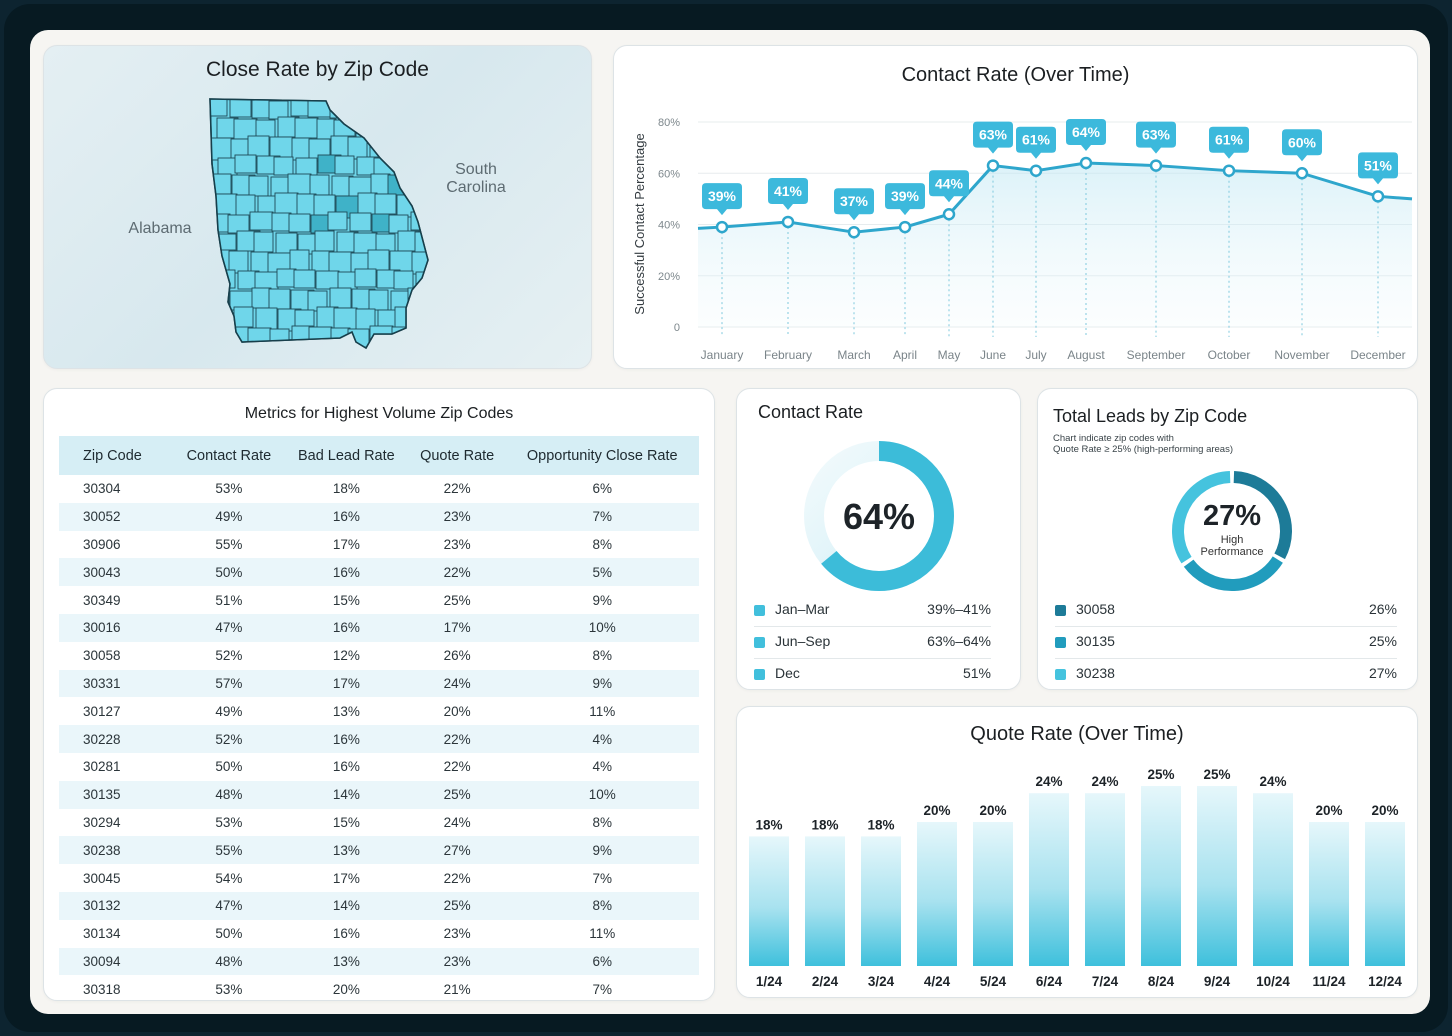 Image resolution: width=1452 pixels, height=1036 pixels. Describe the element at coordinates (811, 412) in the screenshot. I see `contact-rate-title: Contact Rate` at that location.